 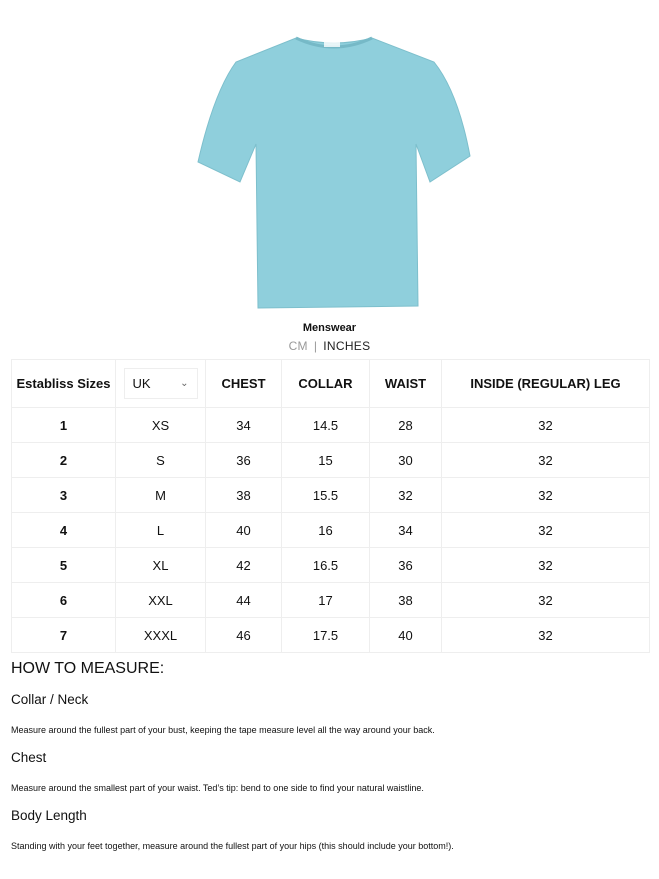 What do you see at coordinates (63, 425) in the screenshot?
I see `table-cell: 1` at bounding box center [63, 425].